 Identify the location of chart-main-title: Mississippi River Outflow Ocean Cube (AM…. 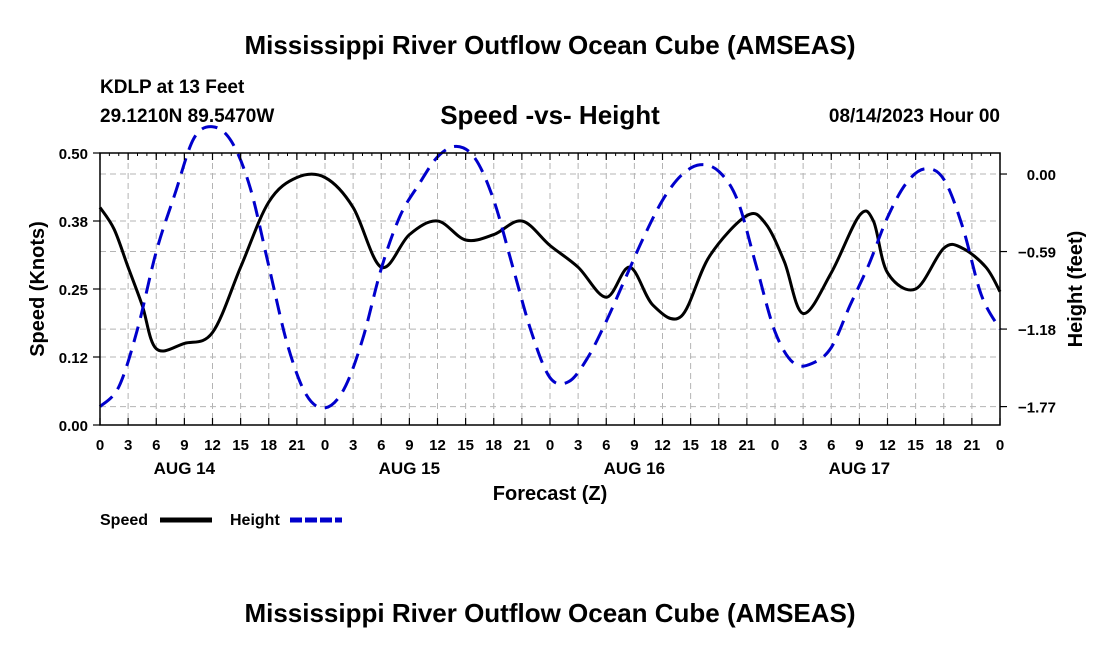
(550, 45).